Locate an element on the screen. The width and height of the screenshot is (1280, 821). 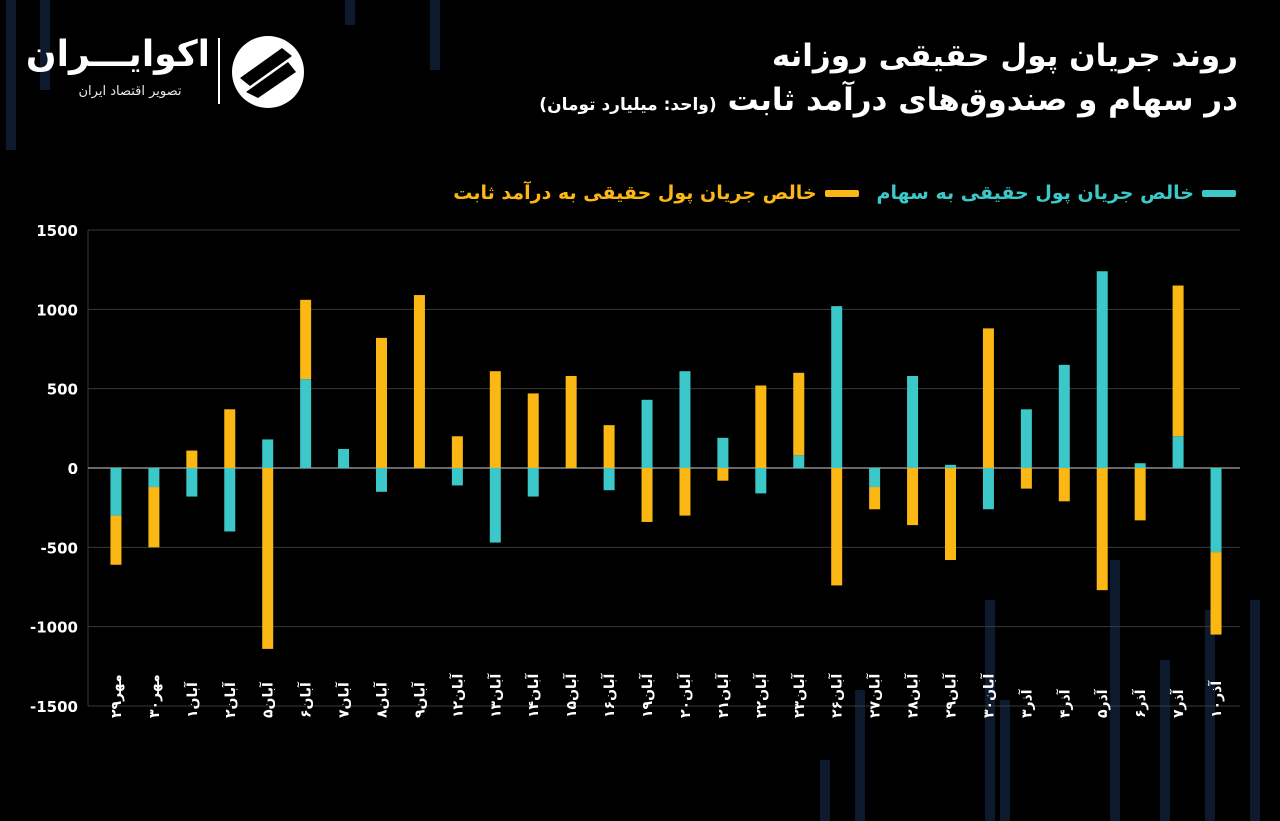
y-tick-label: 1000 is located at coordinates (57, 310).